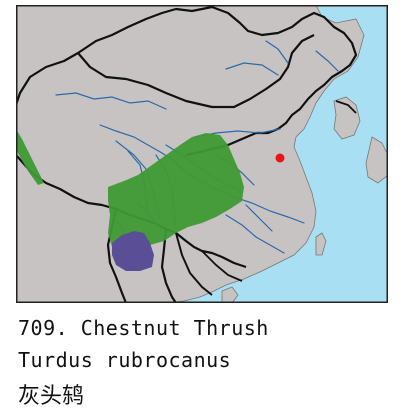 The image size is (404, 420). What do you see at coordinates (47, 79) in the screenshot?
I see `china-west-border` at bounding box center [47, 79].